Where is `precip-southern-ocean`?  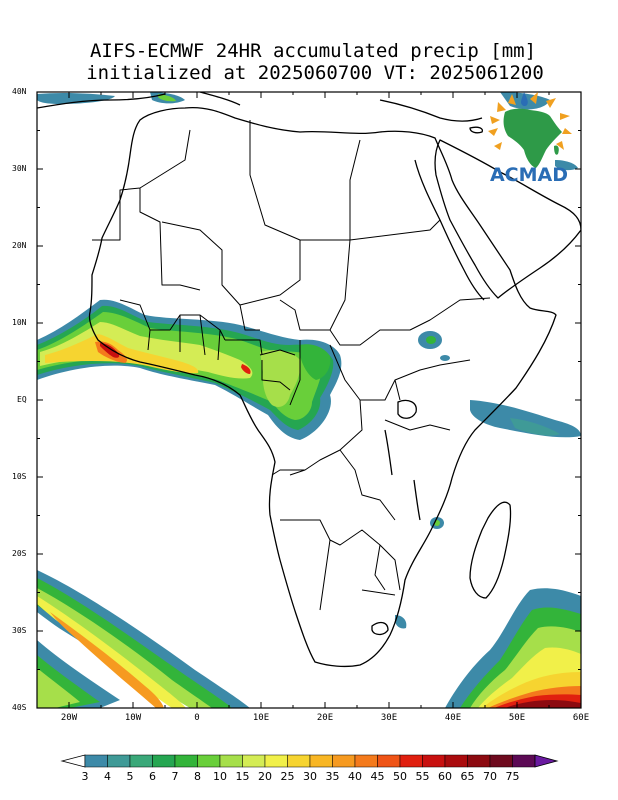
precip-southern-ocean is located at coordinates (513, 648).